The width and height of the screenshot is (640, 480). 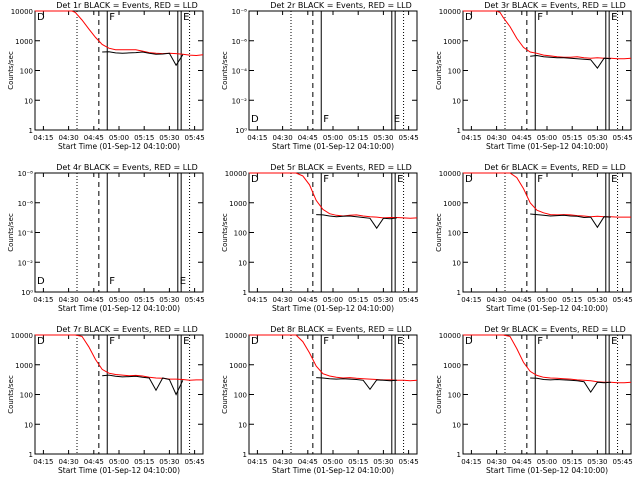 I want to click on panel-4-marker-label: F, so click(x=112, y=281).